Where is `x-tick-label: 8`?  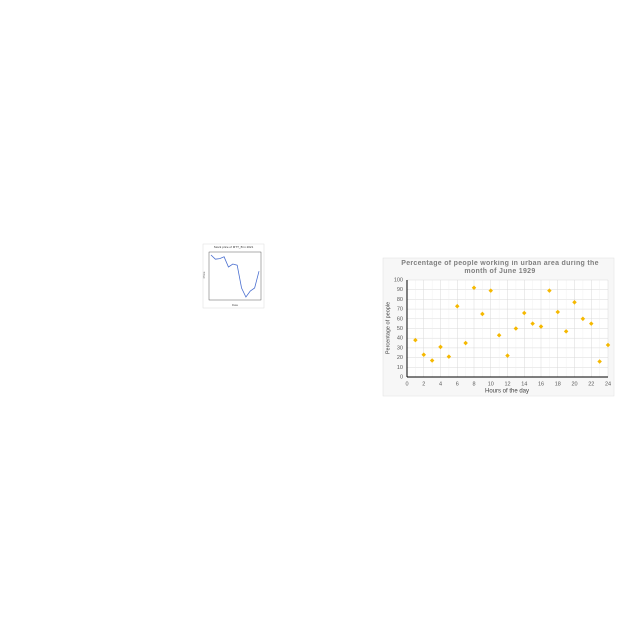 x-tick-label: 8 is located at coordinates (473, 384).